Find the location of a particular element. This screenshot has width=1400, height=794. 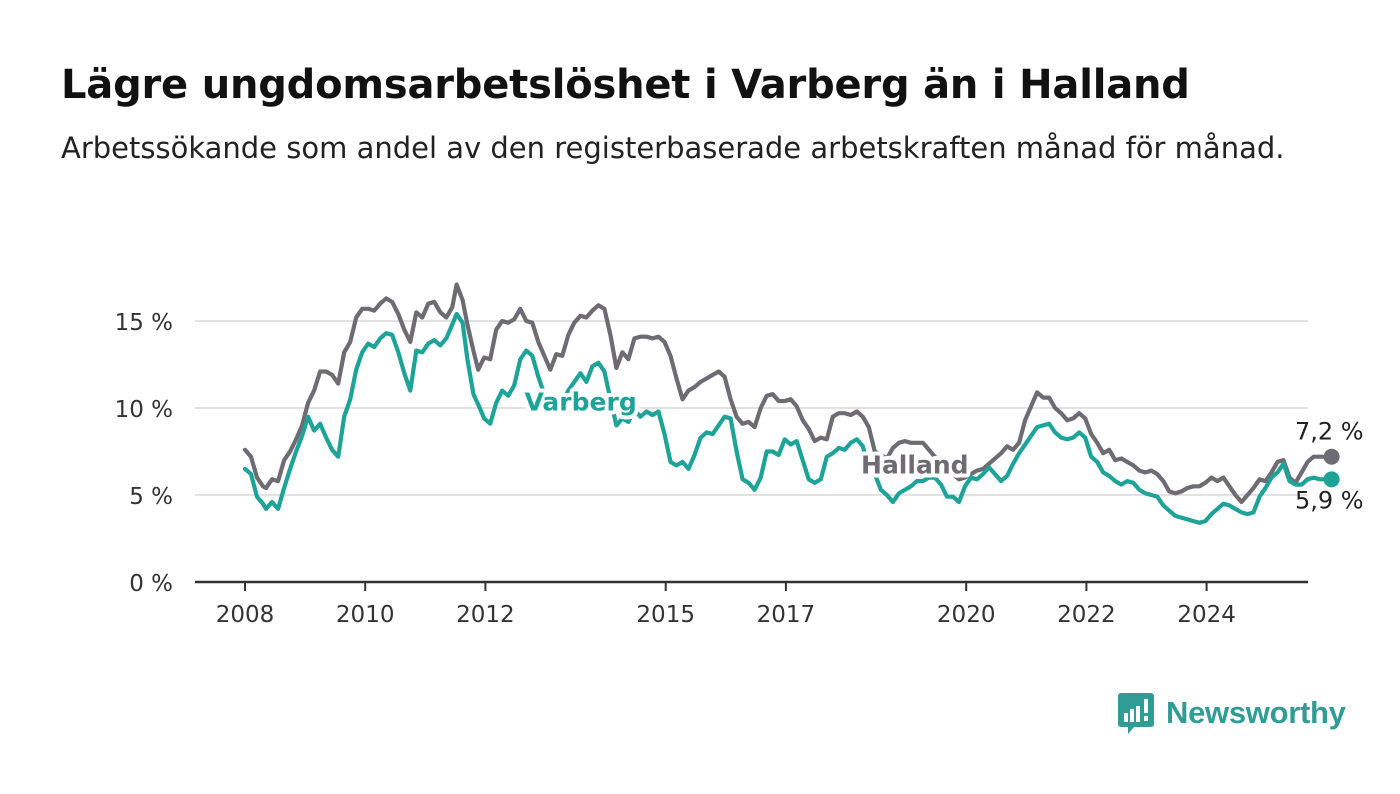

series-label-halland: Halland is located at coordinates (915, 464).